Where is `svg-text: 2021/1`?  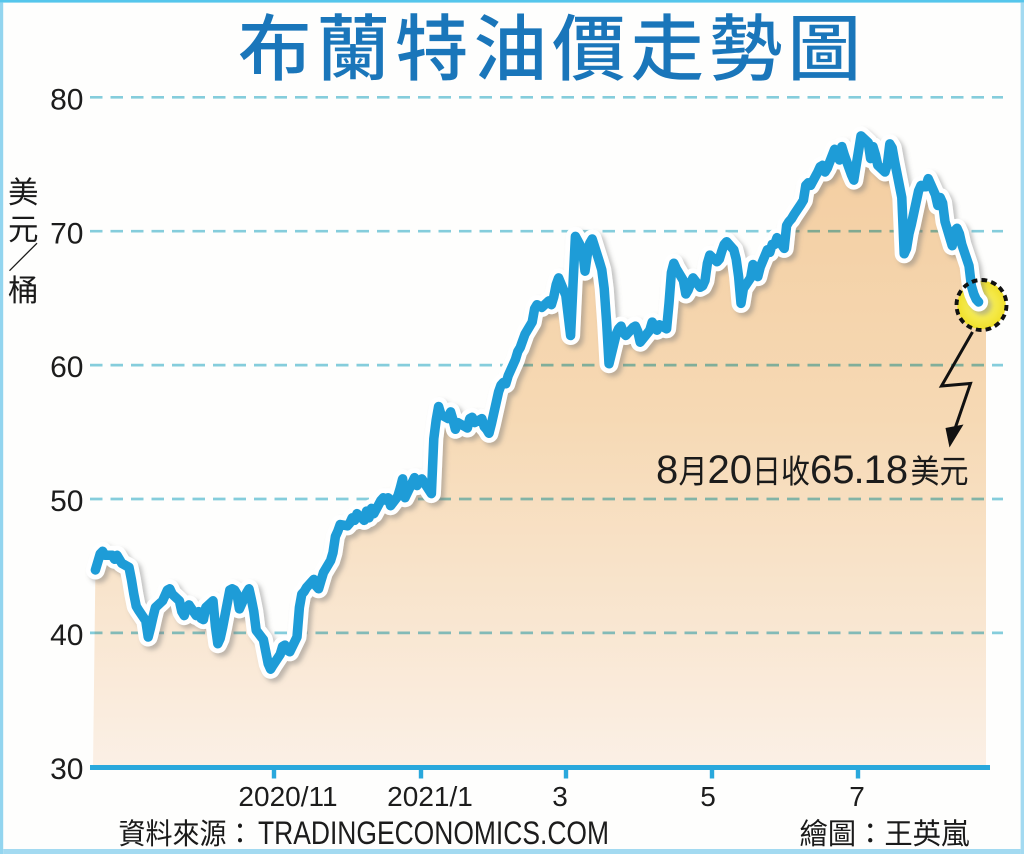
svg-text: 2021/1 is located at coordinates (430, 796).